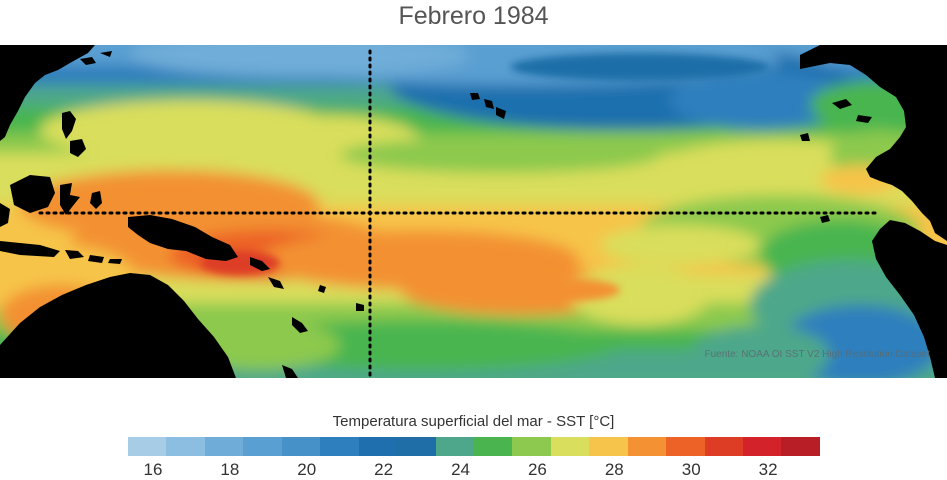 The width and height of the screenshot is (947, 480). What do you see at coordinates (183, 238) in the screenshot?
I see `new-guinea-land` at bounding box center [183, 238].